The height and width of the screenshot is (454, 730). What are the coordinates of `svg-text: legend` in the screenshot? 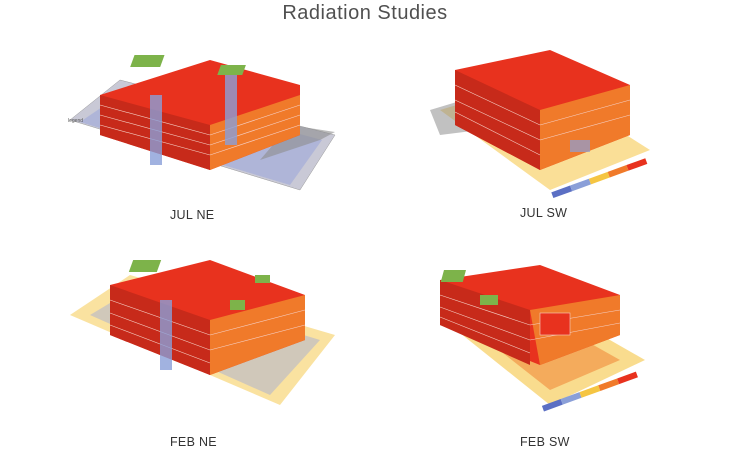 It's located at (75, 121).